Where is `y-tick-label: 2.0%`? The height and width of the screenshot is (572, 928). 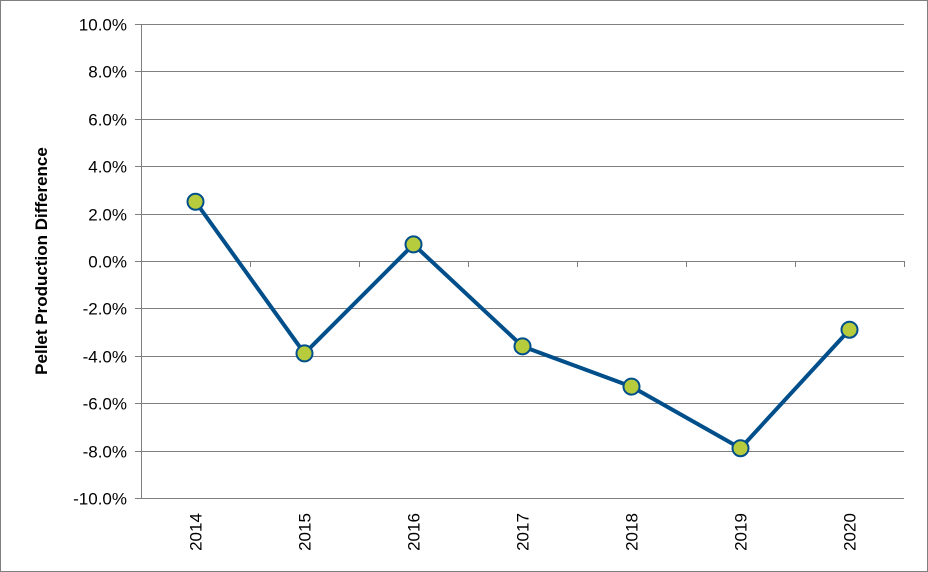 y-tick-label: 2.0% is located at coordinates (107, 215).